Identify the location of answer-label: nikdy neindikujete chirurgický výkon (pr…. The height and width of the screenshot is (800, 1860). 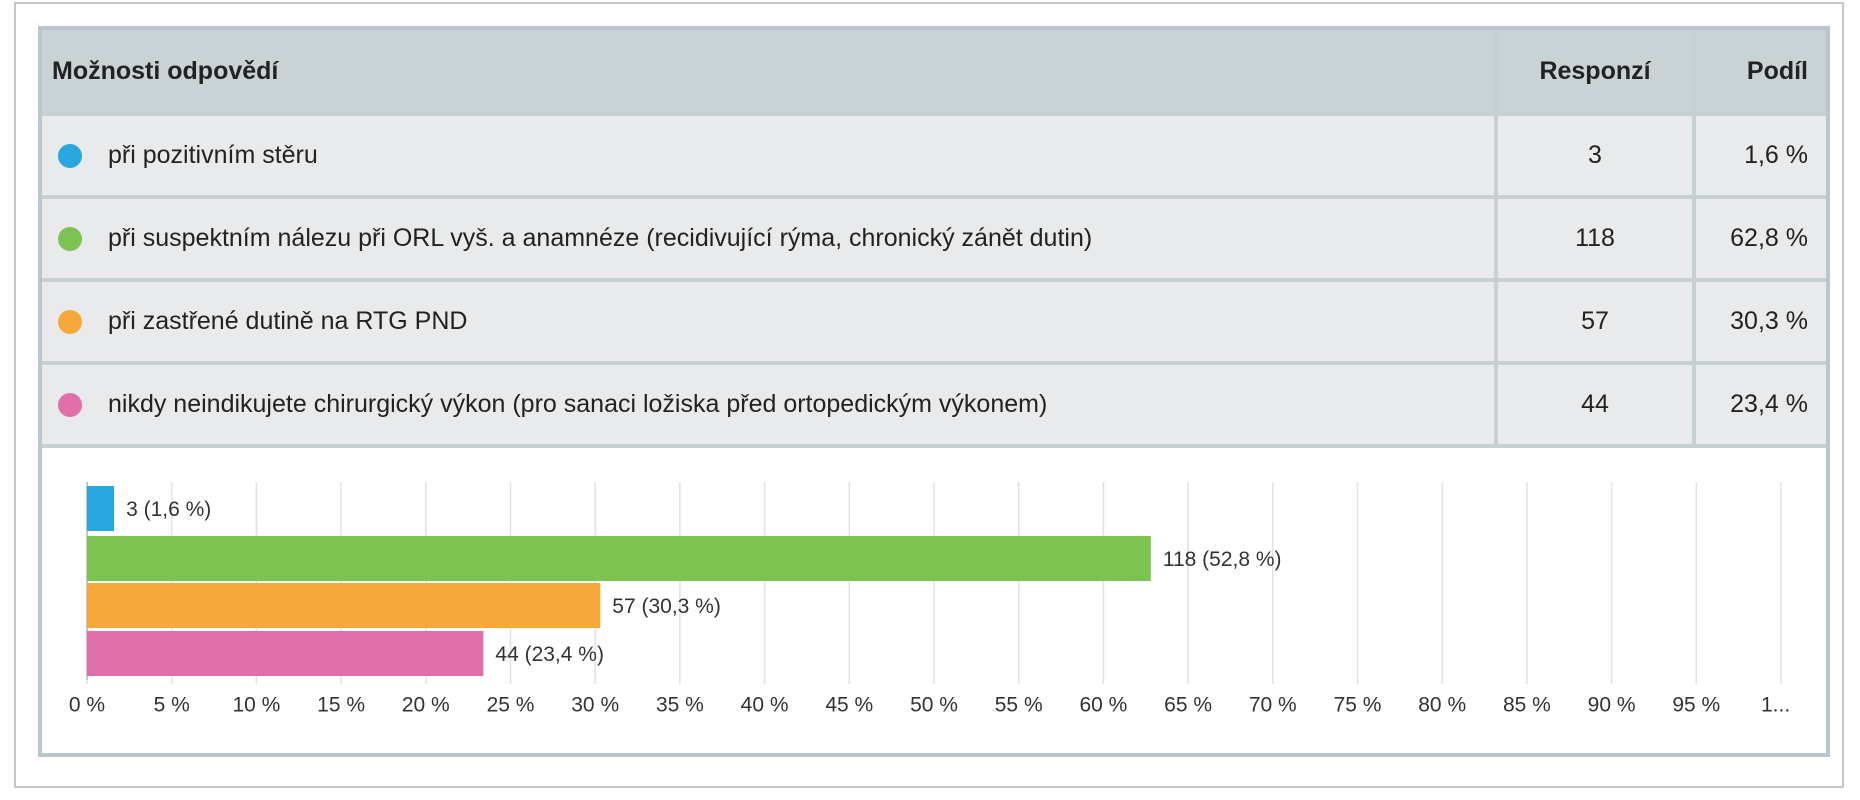
(578, 404).